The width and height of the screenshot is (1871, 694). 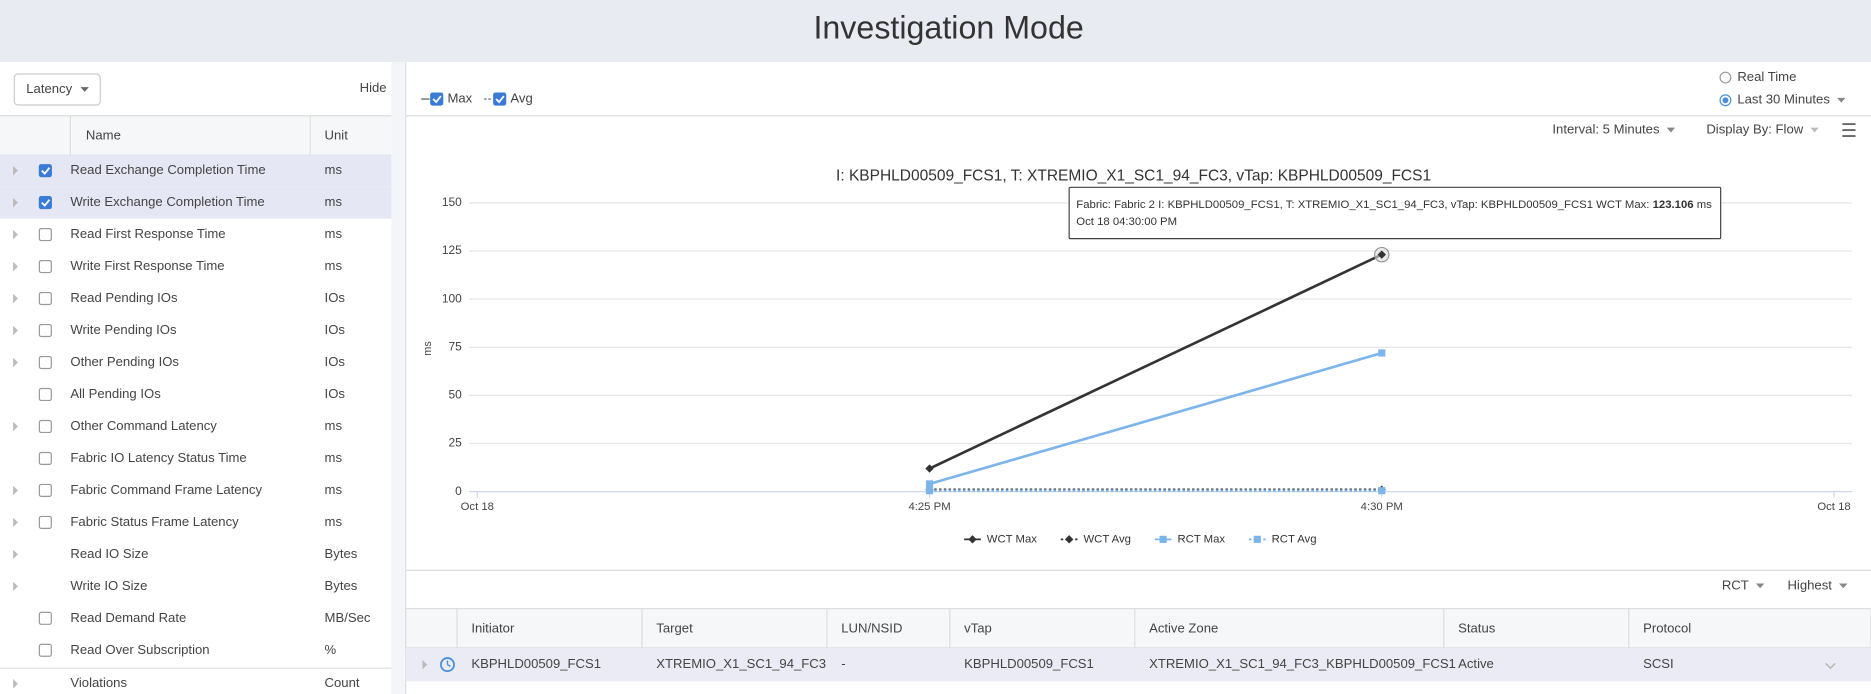 What do you see at coordinates (154, 521) in the screenshot?
I see `metric-name: Fabric Status Frame Latency` at bounding box center [154, 521].